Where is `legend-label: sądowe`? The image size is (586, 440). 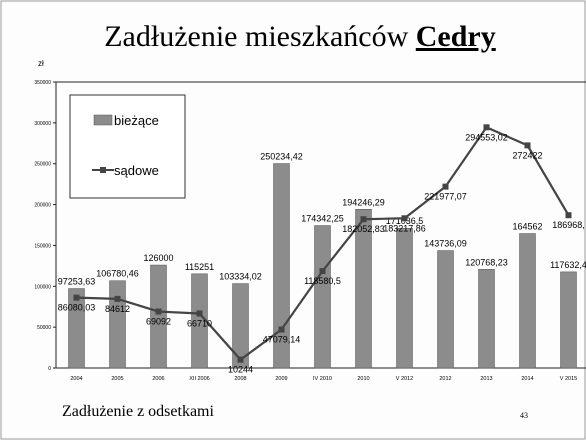
legend-label: sądowe is located at coordinates (136, 170).